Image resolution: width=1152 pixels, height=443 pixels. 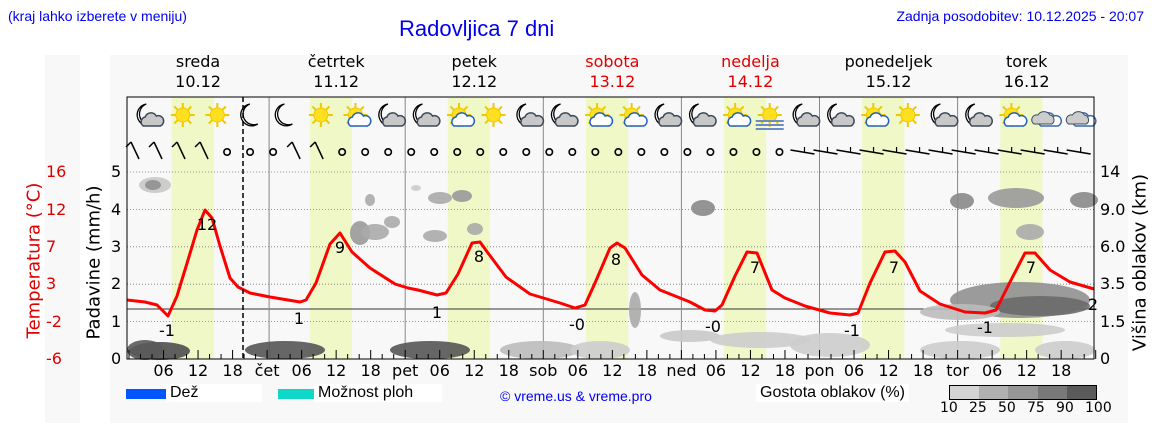 I want to click on svg-text: 8, so click(x=479, y=256).